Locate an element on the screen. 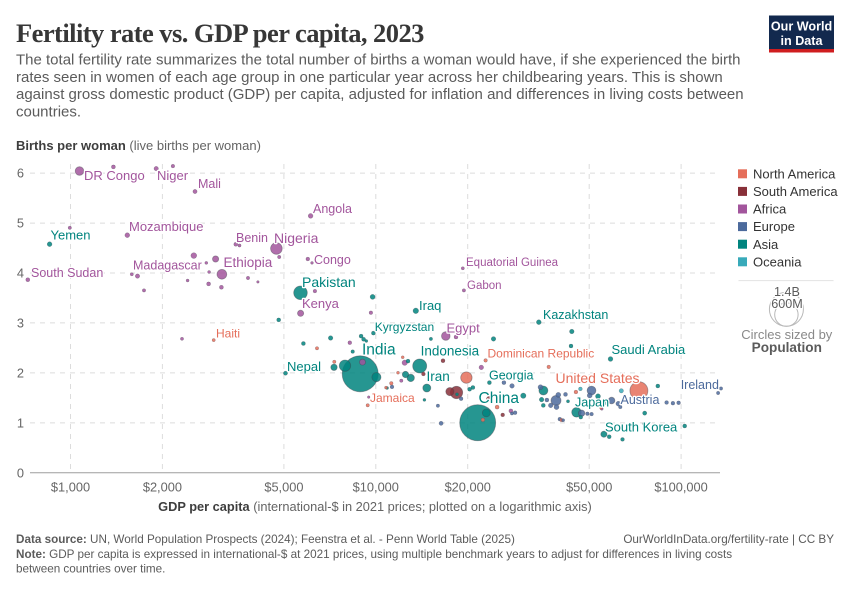 The width and height of the screenshot is (850, 600). svg-text: Equatorial Guinea is located at coordinates (512, 263).